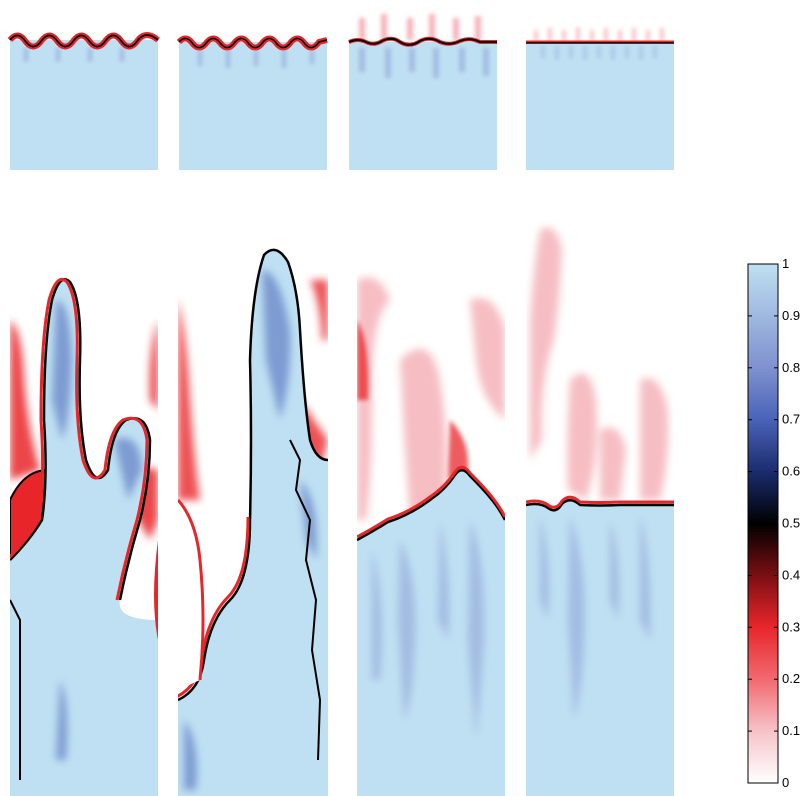  What do you see at coordinates (791, 523) in the screenshot?
I see `colorbar-tick-label: 0.5` at bounding box center [791, 523].